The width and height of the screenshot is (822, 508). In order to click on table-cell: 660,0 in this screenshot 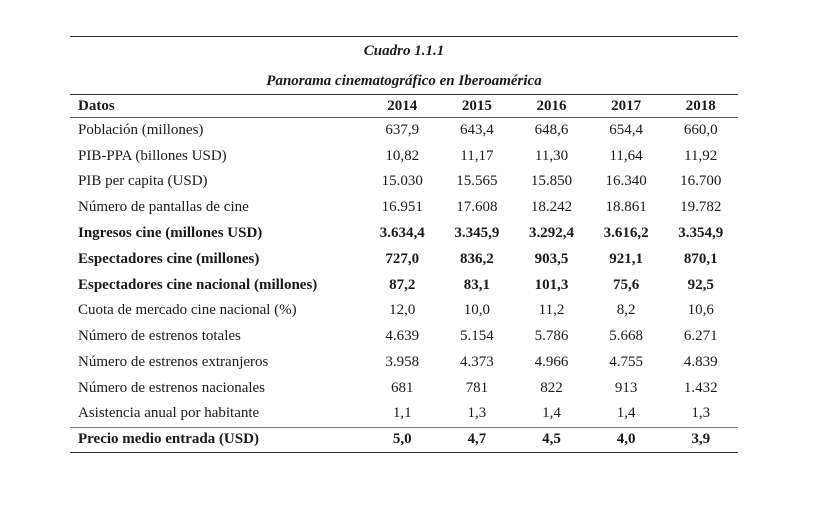, I will do `click(700, 130)`.